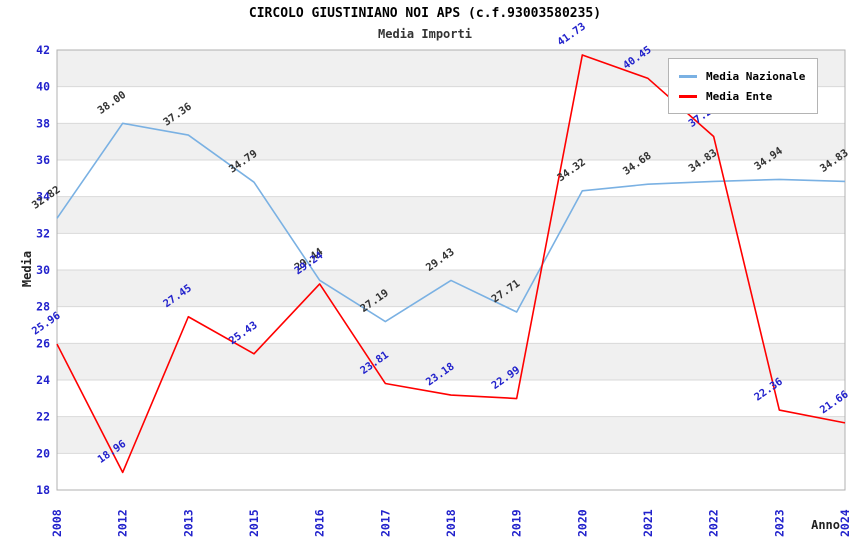 This screenshot has height=550, width=850. What do you see at coordinates (825, 525) in the screenshot?
I see `x-axis-title: Anno` at bounding box center [825, 525].